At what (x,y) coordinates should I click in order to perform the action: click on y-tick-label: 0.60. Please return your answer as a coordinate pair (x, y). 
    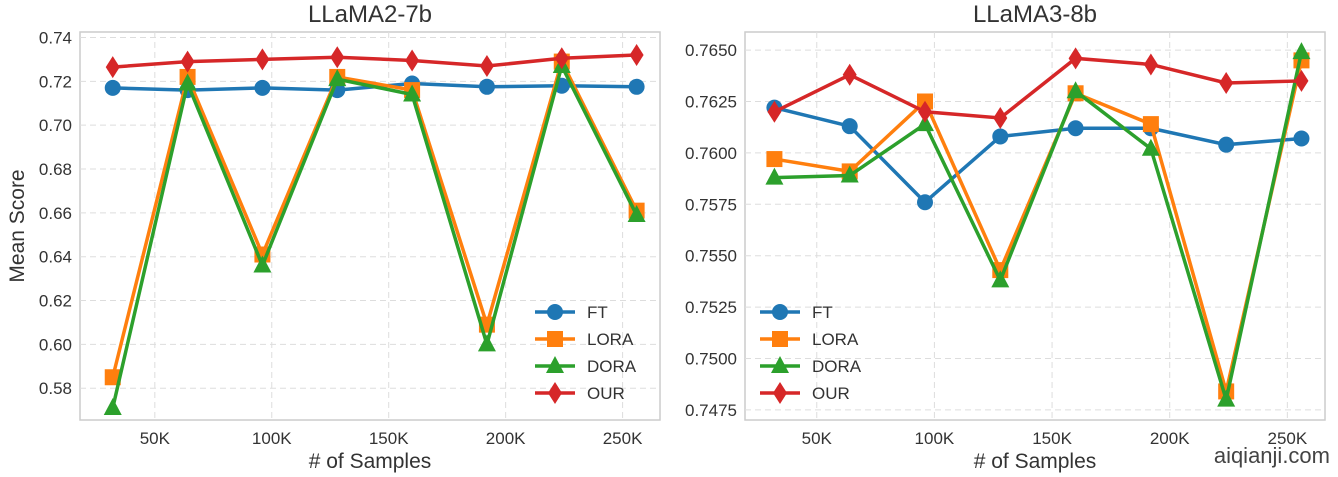
    Looking at the image, I should click on (55, 344).